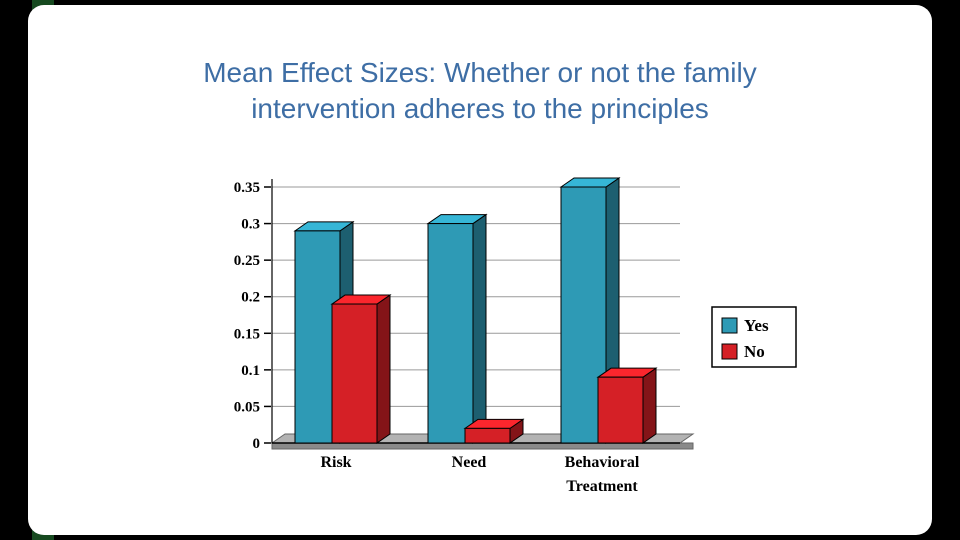  Describe the element at coordinates (257, 444) in the screenshot. I see `y-tick-label: 0` at that location.